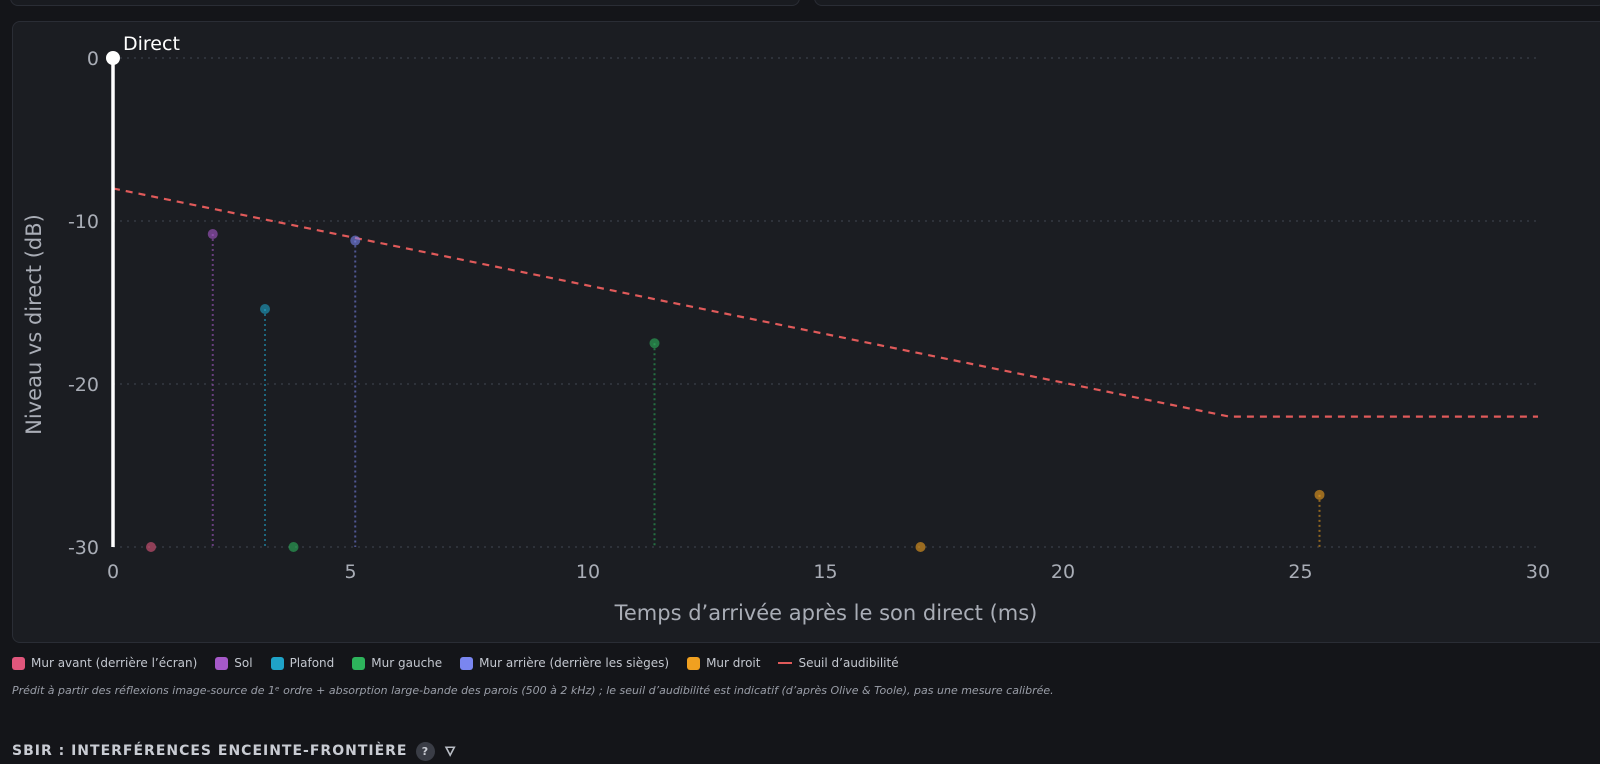 Image resolution: width=1600 pixels, height=764 pixels. I want to click on y-tick-label: 0, so click(93, 59).